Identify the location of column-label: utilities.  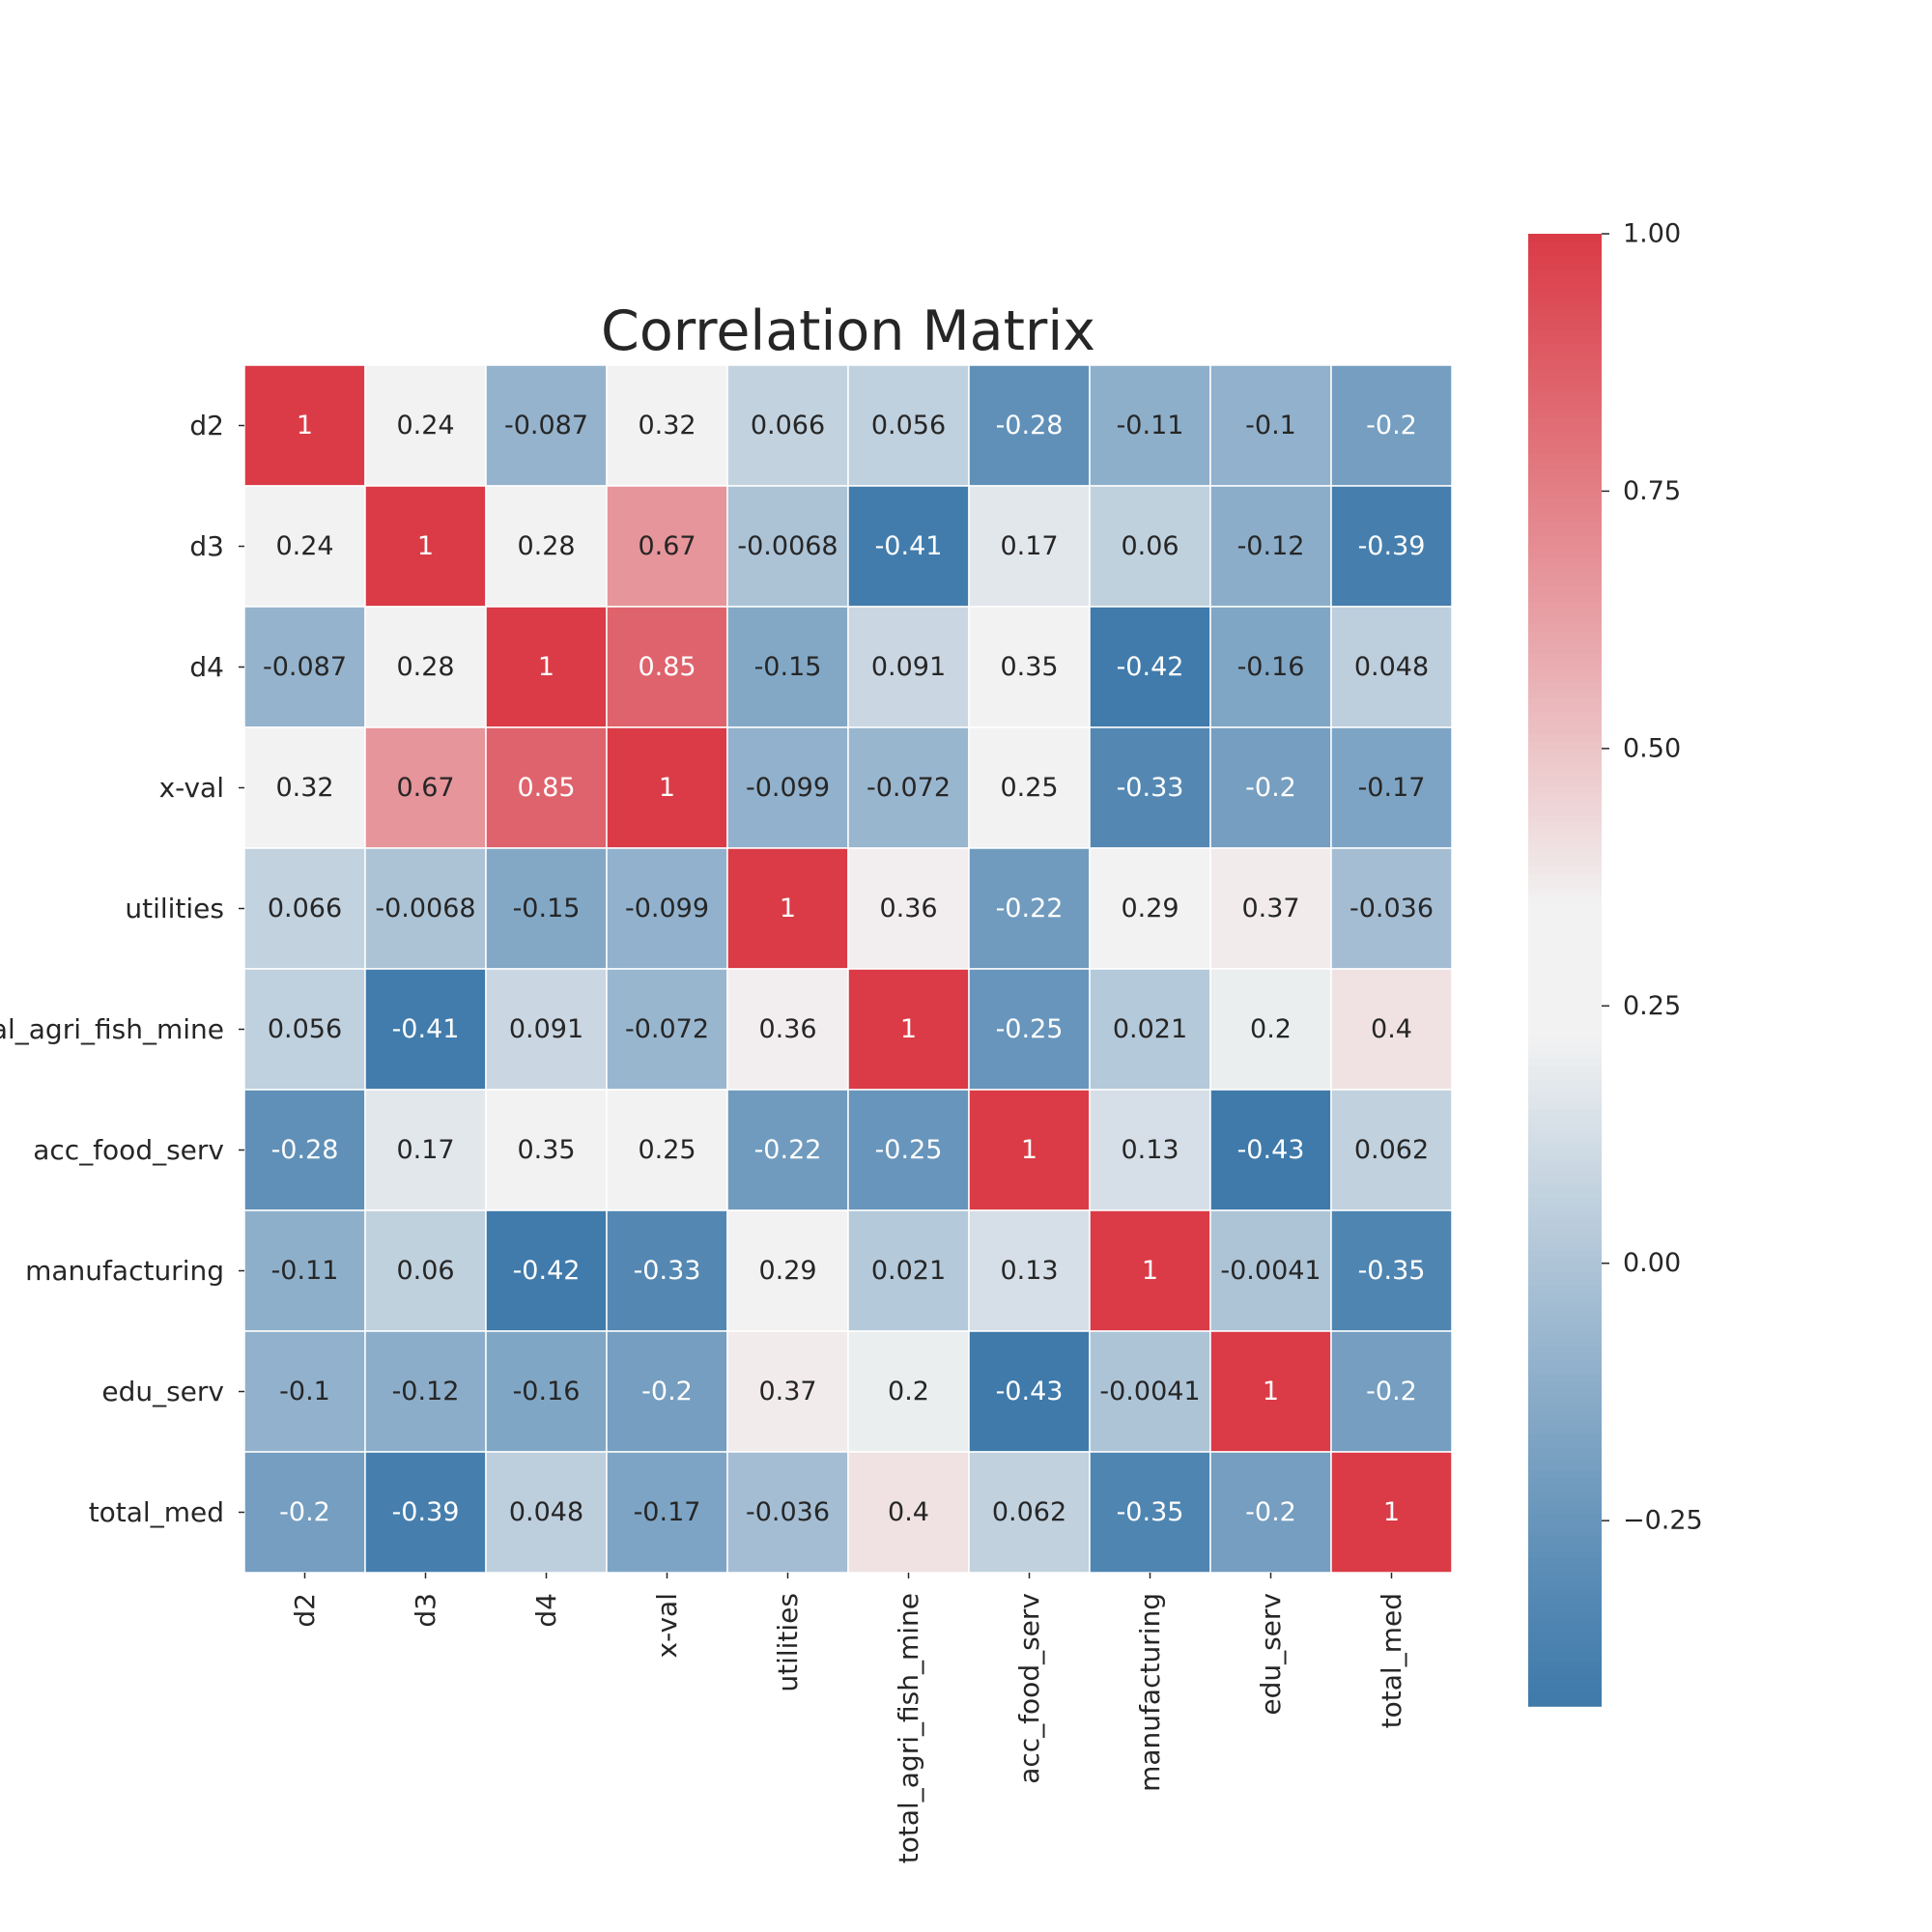
(788, 1642).